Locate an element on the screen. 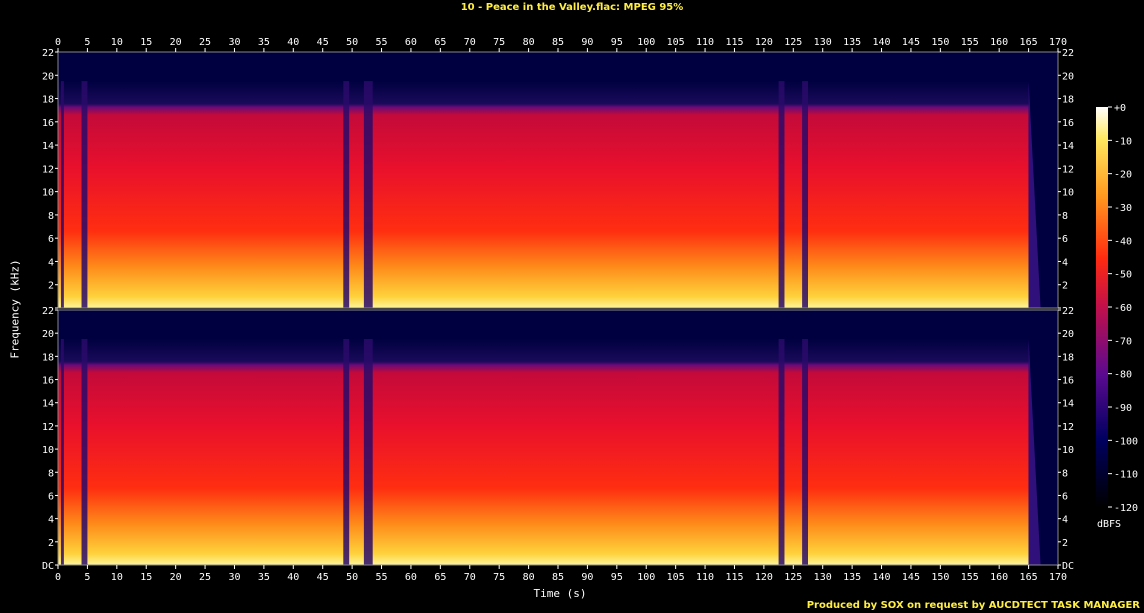  x-tick-label-top: 115 is located at coordinates (734, 42).